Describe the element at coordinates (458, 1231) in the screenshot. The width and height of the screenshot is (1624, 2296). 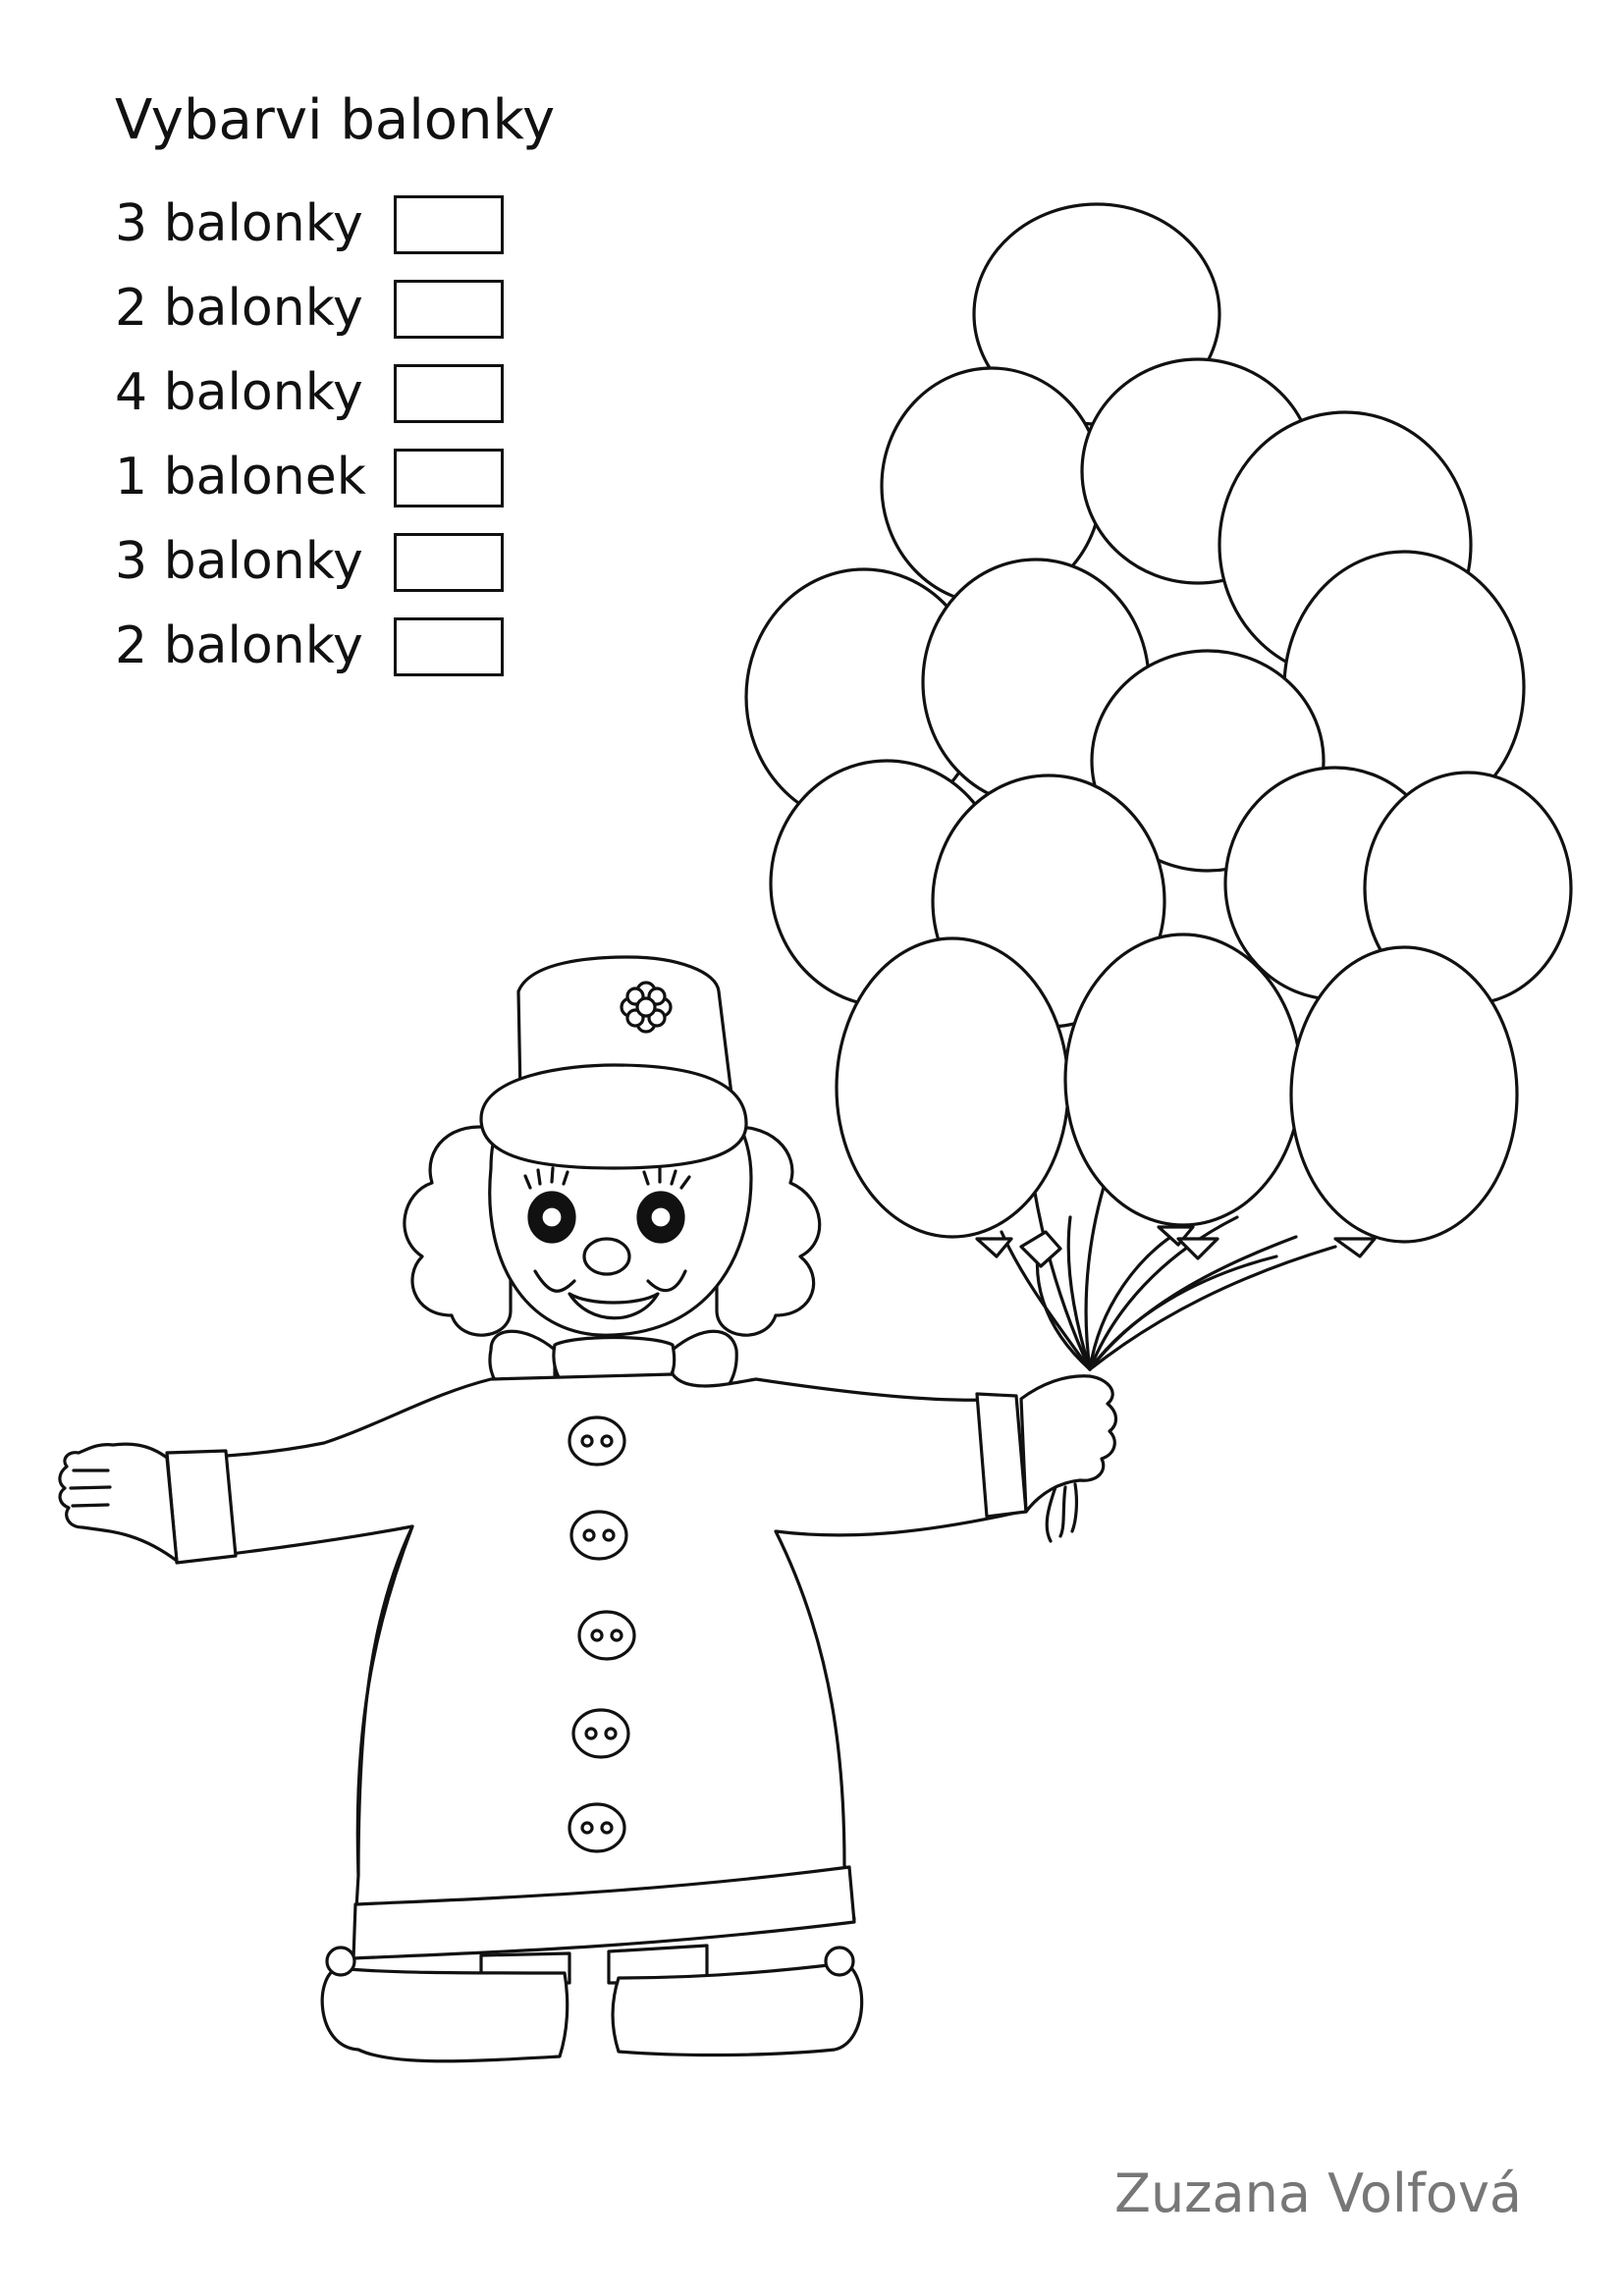
I see `clown-hair-left` at that location.